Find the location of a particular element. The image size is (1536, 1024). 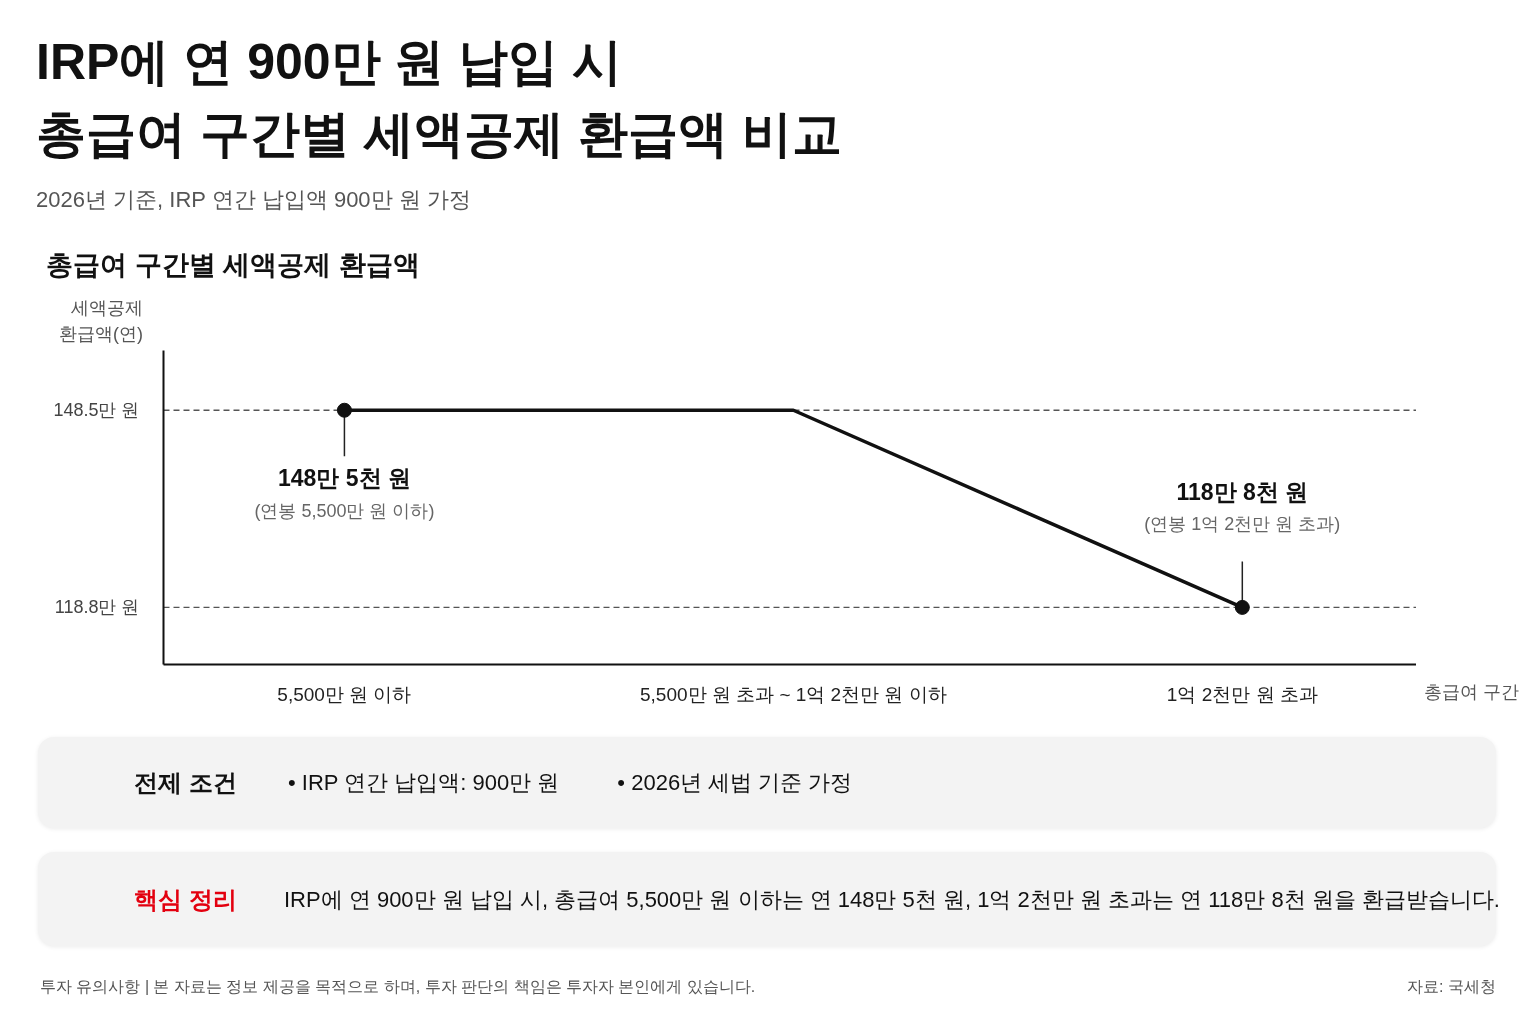

text: 핵심 정리 is located at coordinates (185, 900).